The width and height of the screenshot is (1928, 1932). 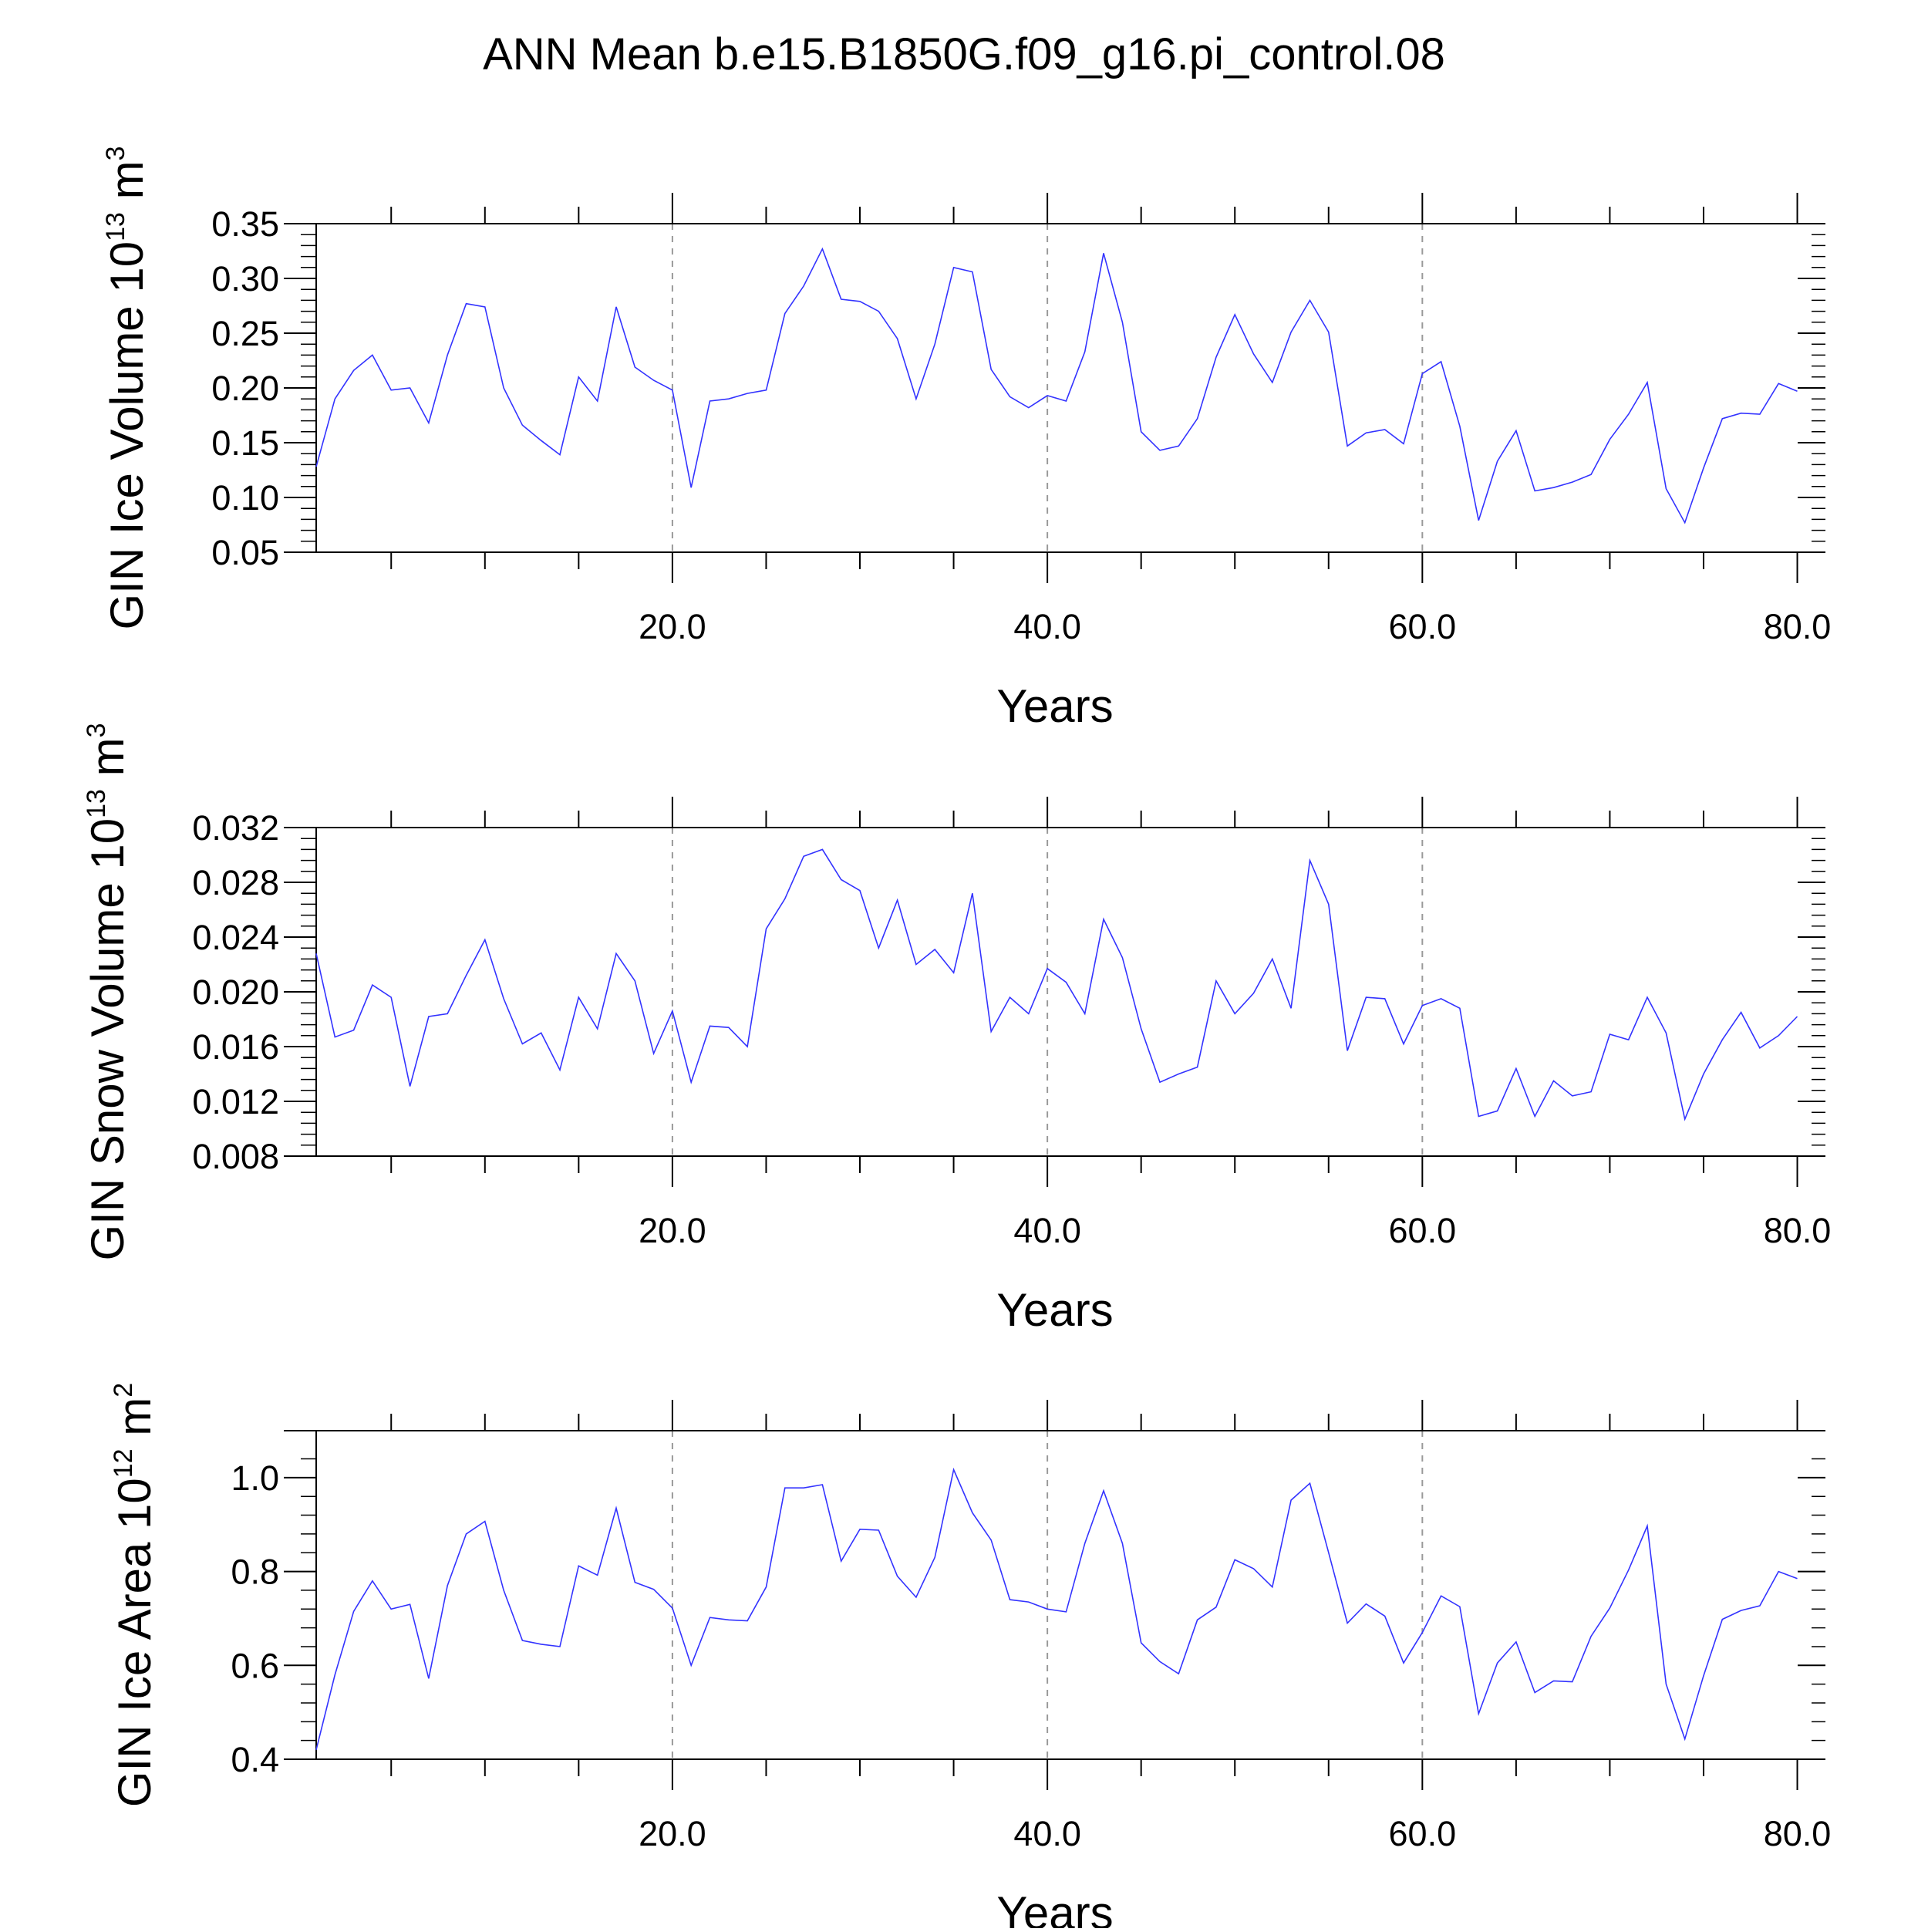 What do you see at coordinates (255, 1759) in the screenshot?
I see `y-tick-label: 0.4` at bounding box center [255, 1759].